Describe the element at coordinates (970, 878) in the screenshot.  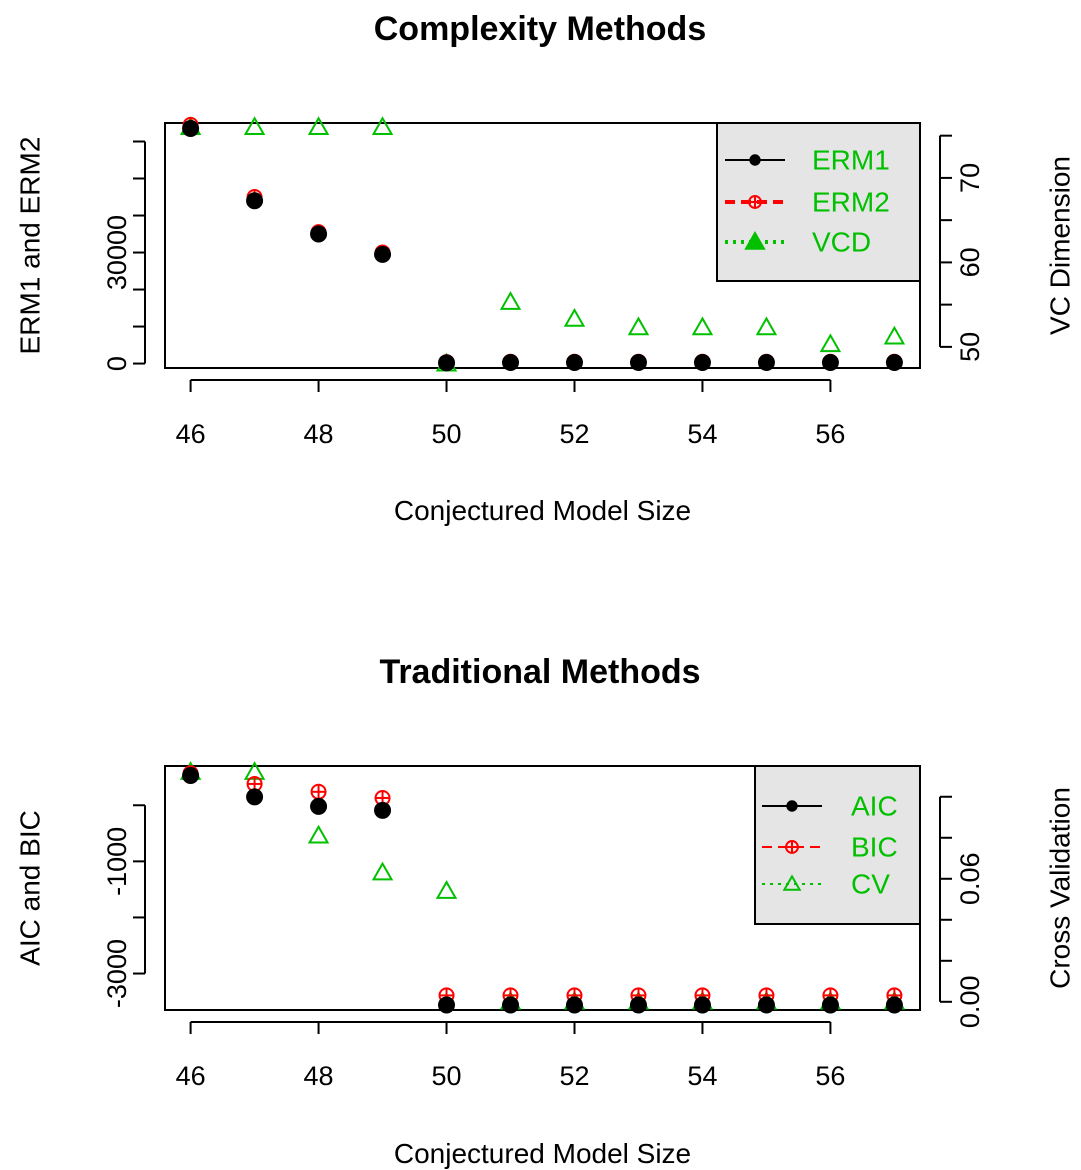
I see `right-y-tick-label: 0.06` at that location.